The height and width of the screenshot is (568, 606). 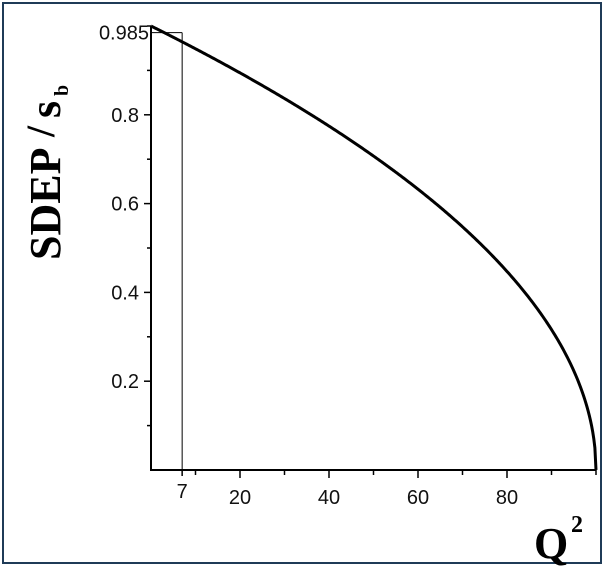 I want to click on x-ticks: 20 40 60 80, so click(x=389, y=489).